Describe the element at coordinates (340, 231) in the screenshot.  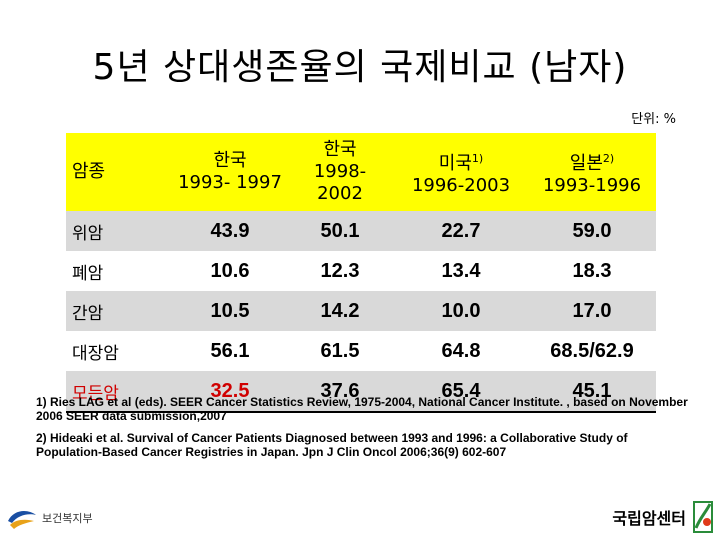
I see `cell-value: 50.1` at that location.